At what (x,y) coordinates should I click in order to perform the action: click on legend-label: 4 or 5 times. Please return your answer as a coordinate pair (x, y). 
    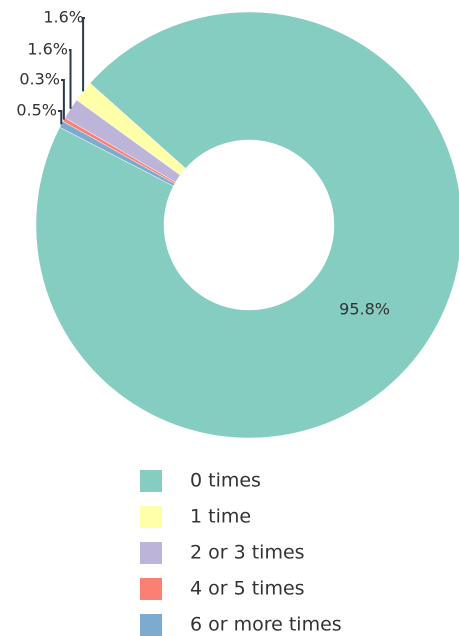
    Looking at the image, I should click on (247, 589).